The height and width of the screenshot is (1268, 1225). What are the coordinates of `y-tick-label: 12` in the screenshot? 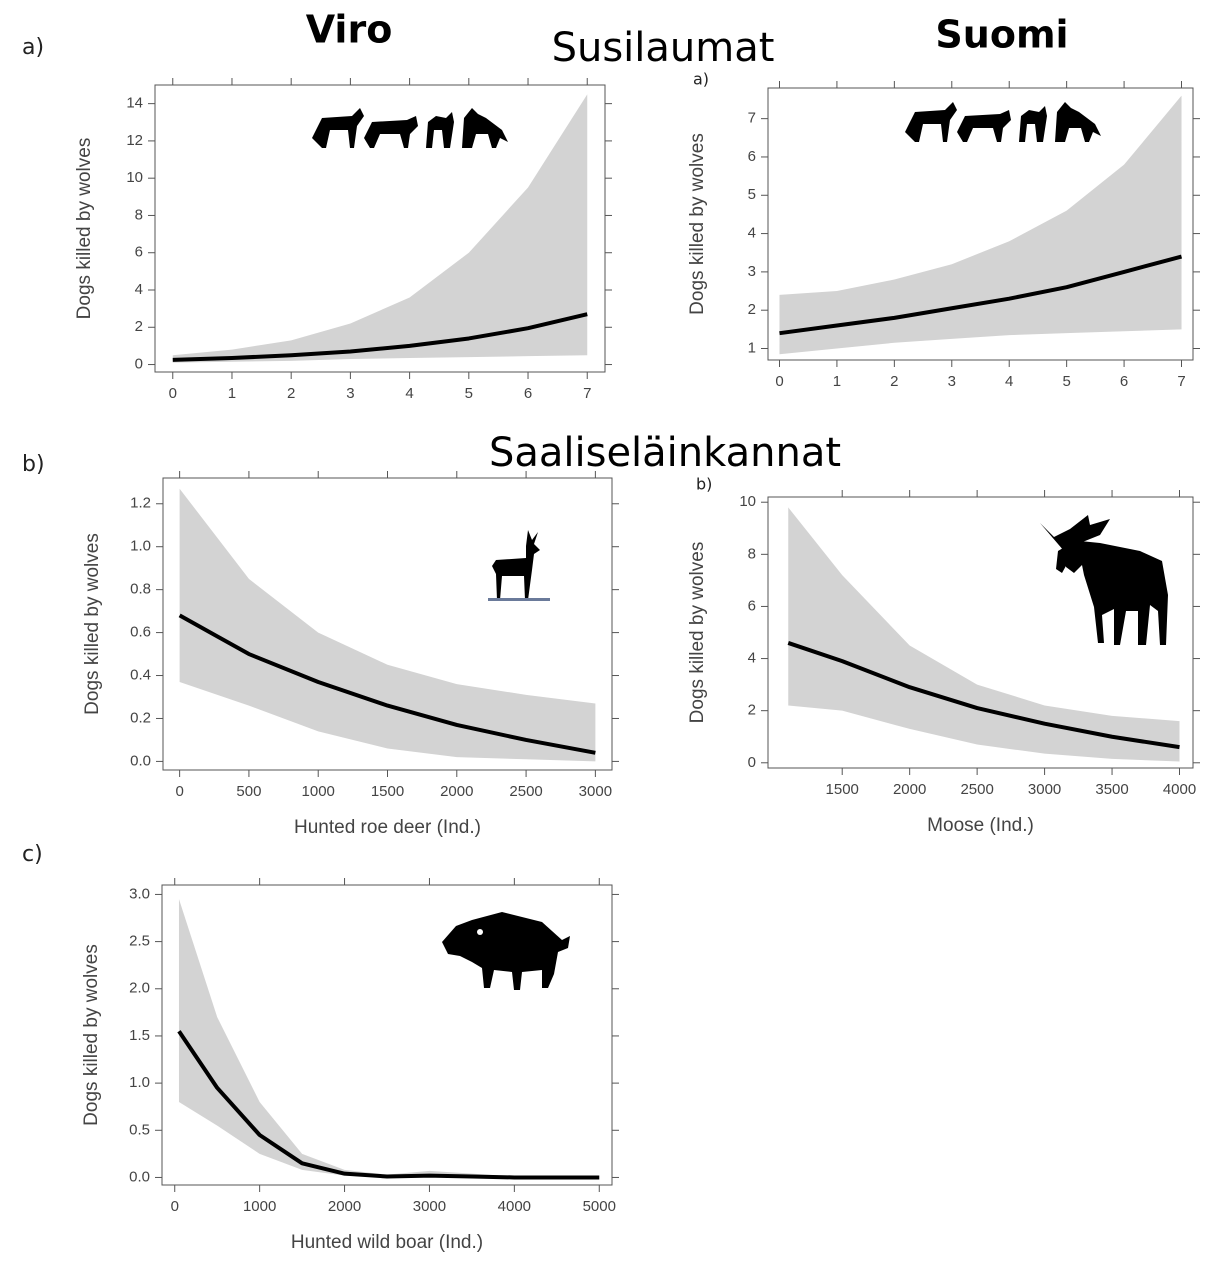 It's located at (134, 140).